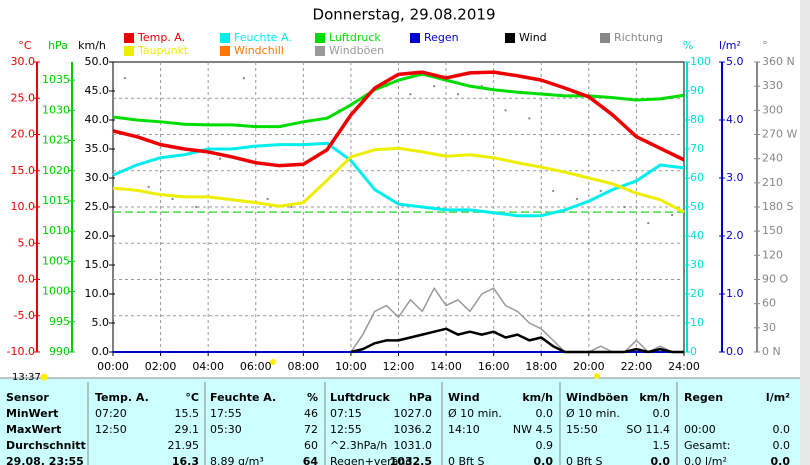  I want to click on x-tick-label: 06:00, so click(256, 366).